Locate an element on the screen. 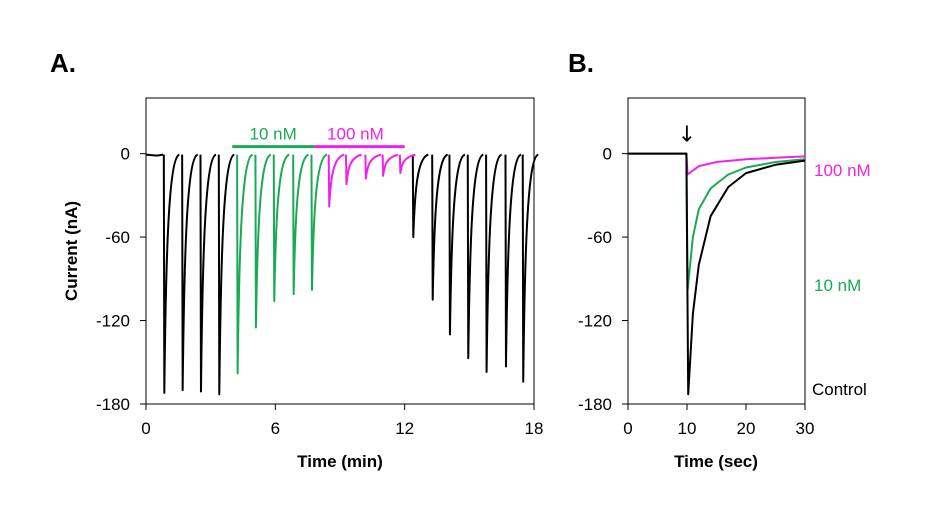 The width and height of the screenshot is (930, 520). panel-b-y-tick-label: -180 is located at coordinates (595, 404).